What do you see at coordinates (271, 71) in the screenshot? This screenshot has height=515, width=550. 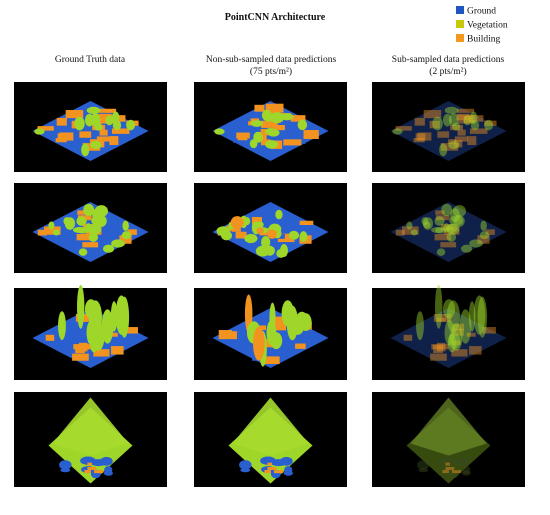 I see `column-subtitle: (75 pts/m²)` at bounding box center [271, 71].